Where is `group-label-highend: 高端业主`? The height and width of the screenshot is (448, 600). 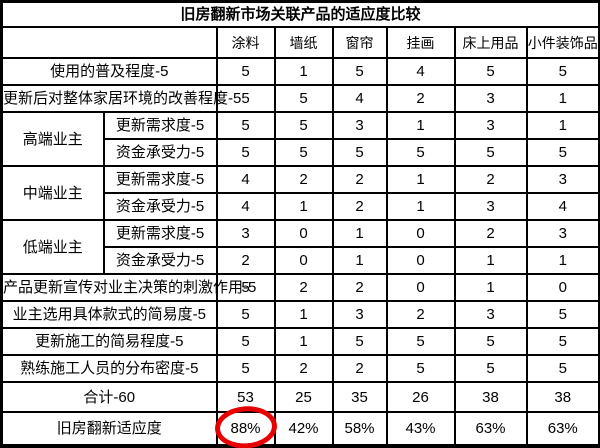
group-label-highend: 高端业主 is located at coordinates (52, 139).